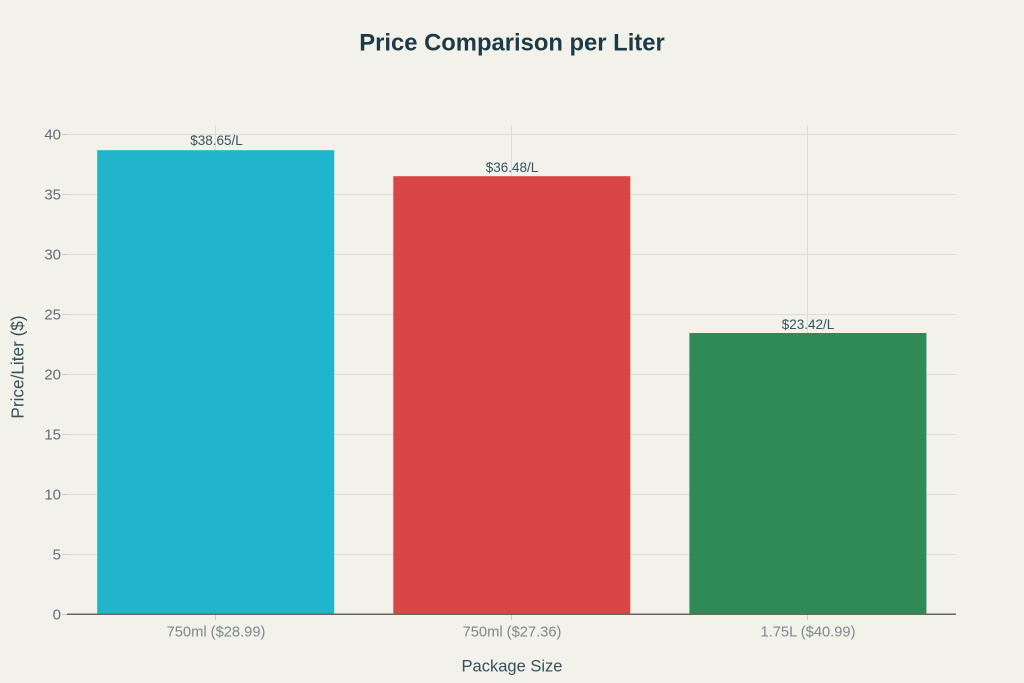 This screenshot has height=683, width=1024. Describe the element at coordinates (511, 43) in the screenshot. I see `svg-text: Price Comparison per Liter` at that location.